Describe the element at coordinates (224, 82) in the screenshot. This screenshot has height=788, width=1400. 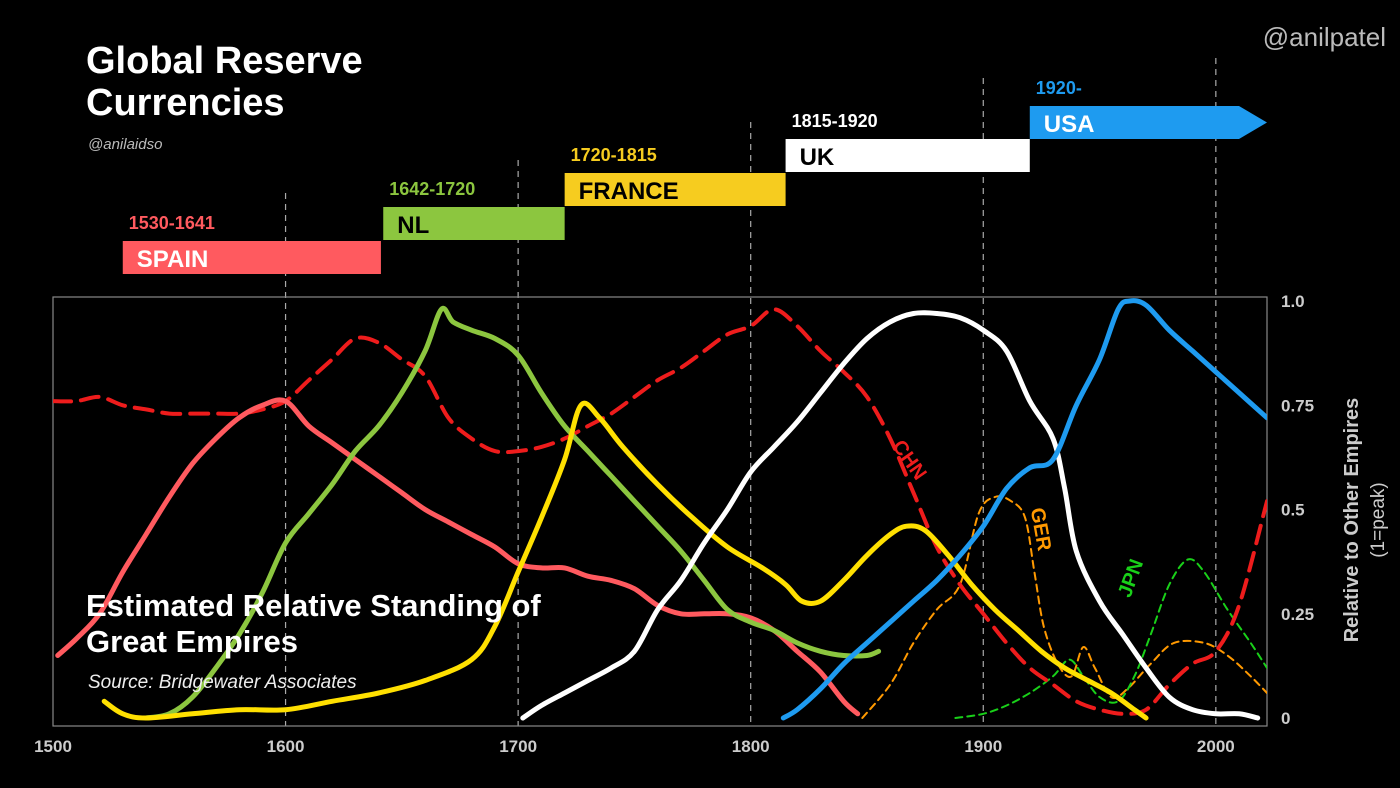
I see `page-title: Global Reserve Currencies` at that location.